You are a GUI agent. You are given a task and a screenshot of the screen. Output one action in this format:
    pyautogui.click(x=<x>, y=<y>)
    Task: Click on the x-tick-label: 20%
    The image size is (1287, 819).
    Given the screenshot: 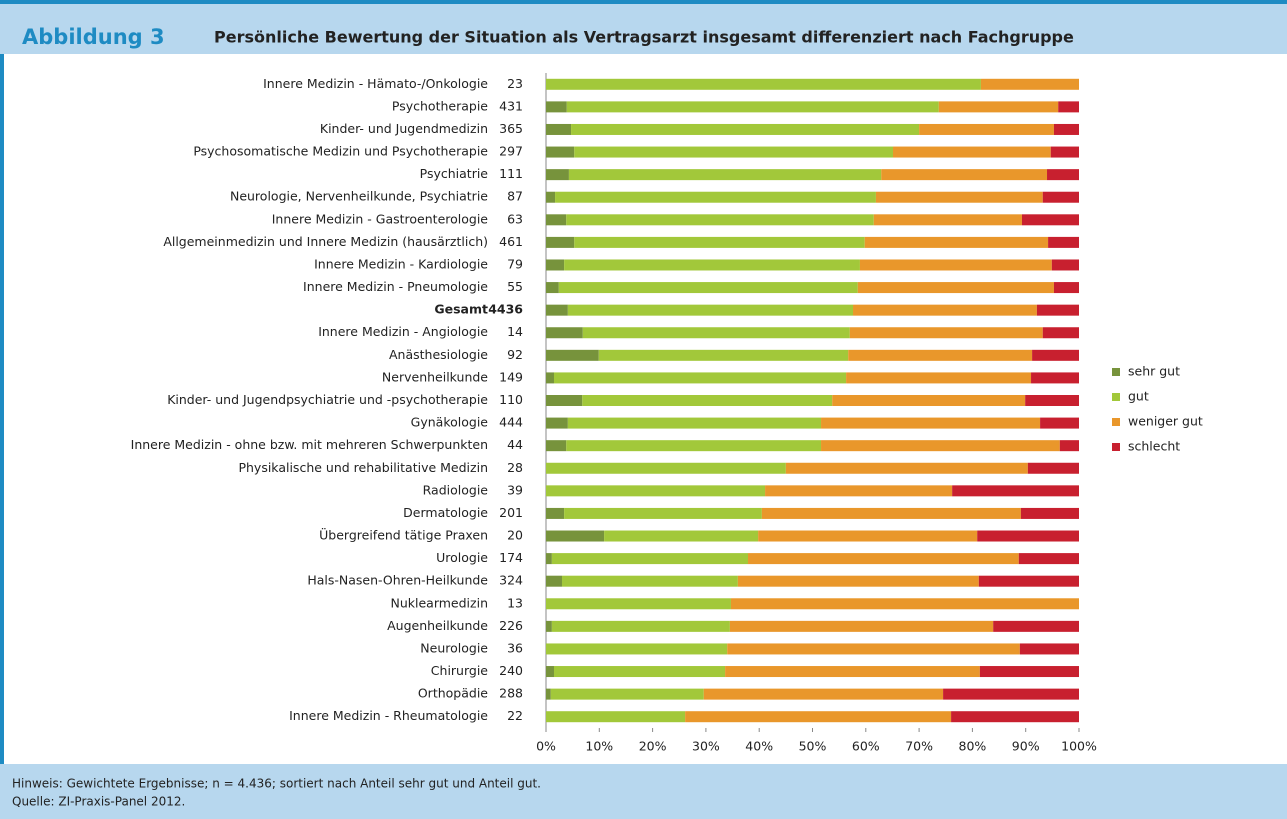 What is the action you would take?
    pyautogui.click(x=653, y=746)
    